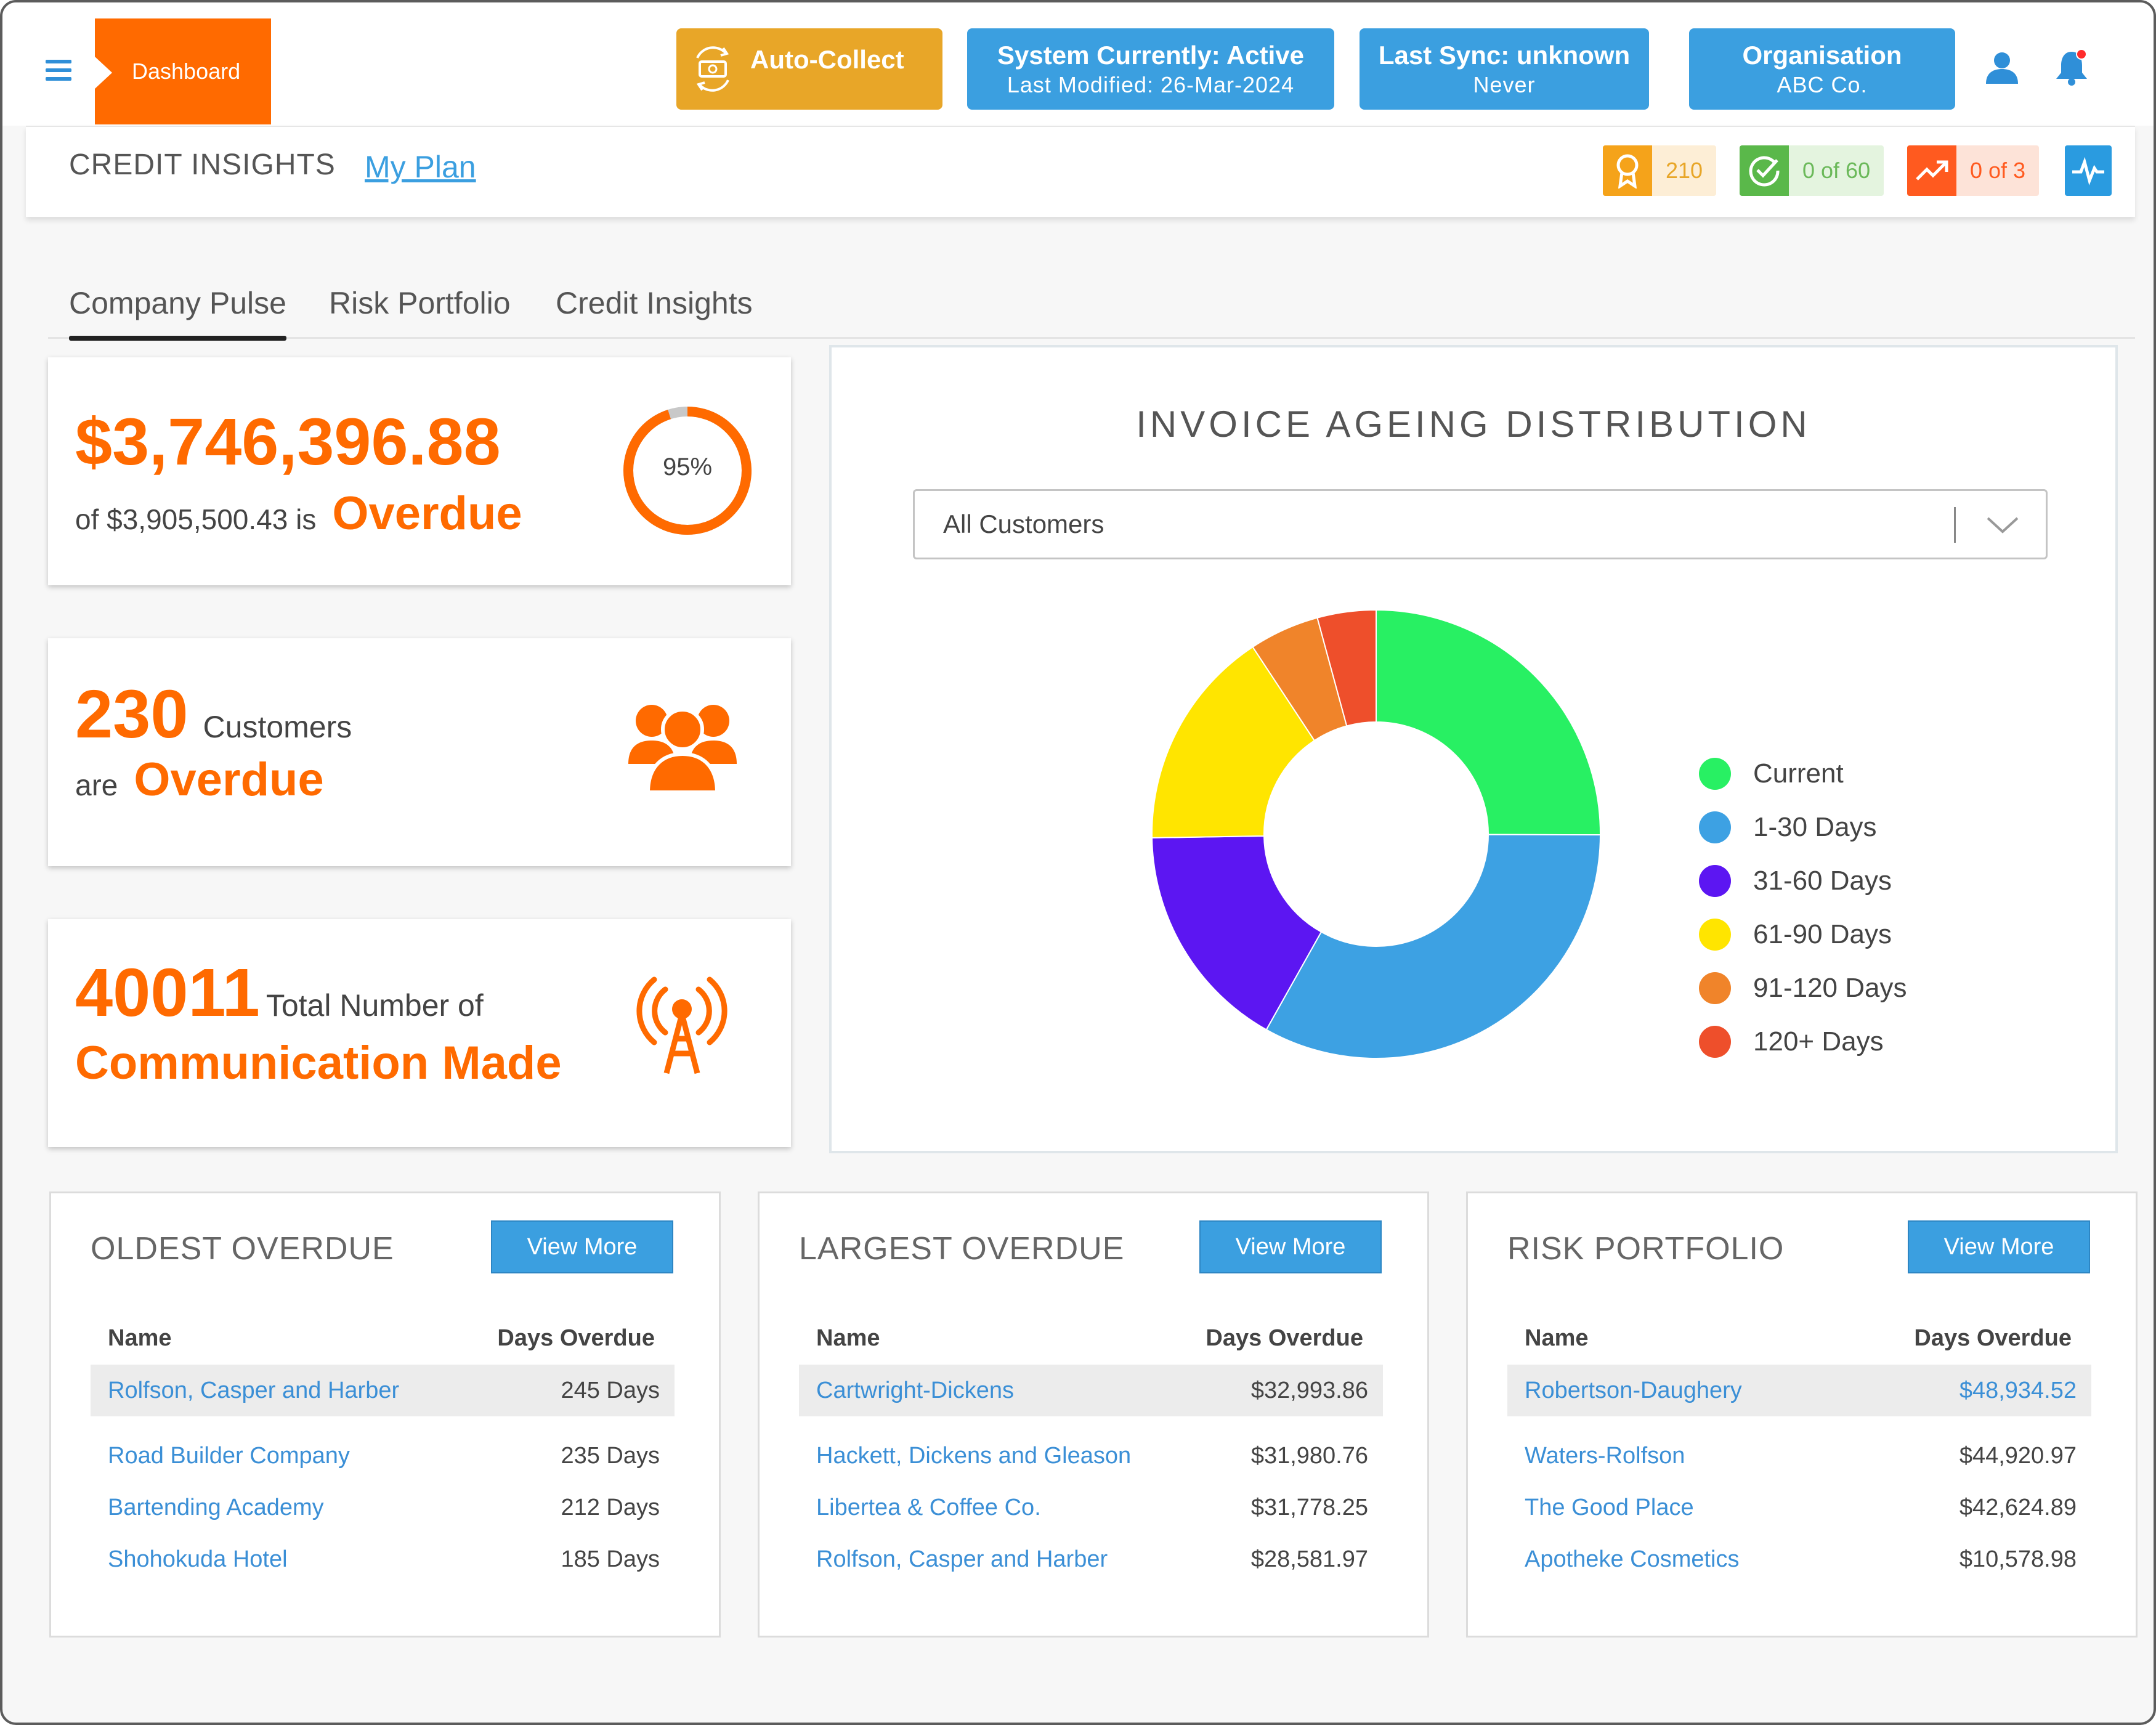 Image resolution: width=2156 pixels, height=1725 pixels. I want to click on customer-select-value: All Customers, so click(1023, 523).